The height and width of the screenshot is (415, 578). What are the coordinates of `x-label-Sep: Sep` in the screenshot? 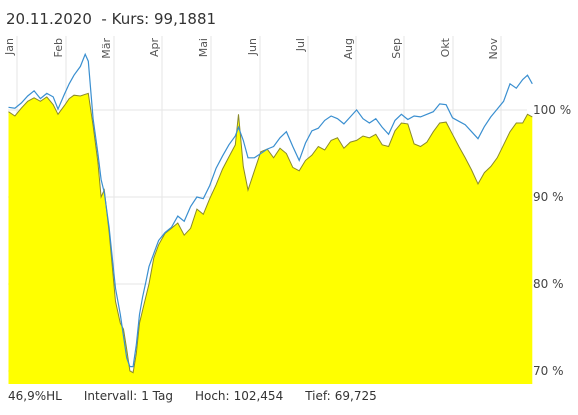 It's located at (396, 48).